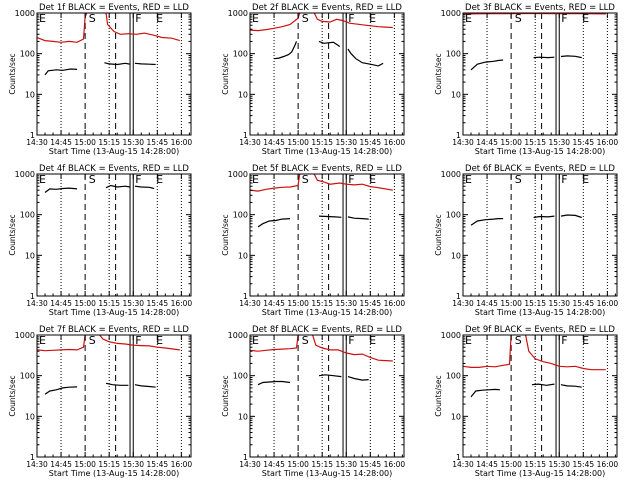 Image resolution: width=640 pixels, height=484 pixels. What do you see at coordinates (143, 27) in the screenshot?
I see `lld-series-line` at bounding box center [143, 27].